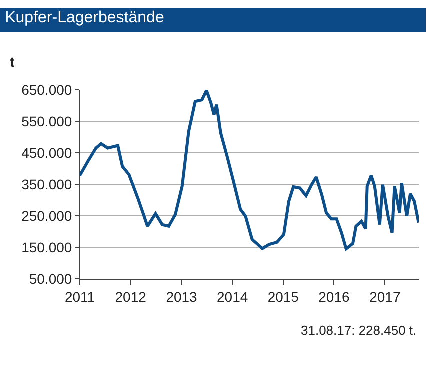 This screenshot has width=427, height=374. I want to click on x-tick-label: 2013, so click(182, 296).